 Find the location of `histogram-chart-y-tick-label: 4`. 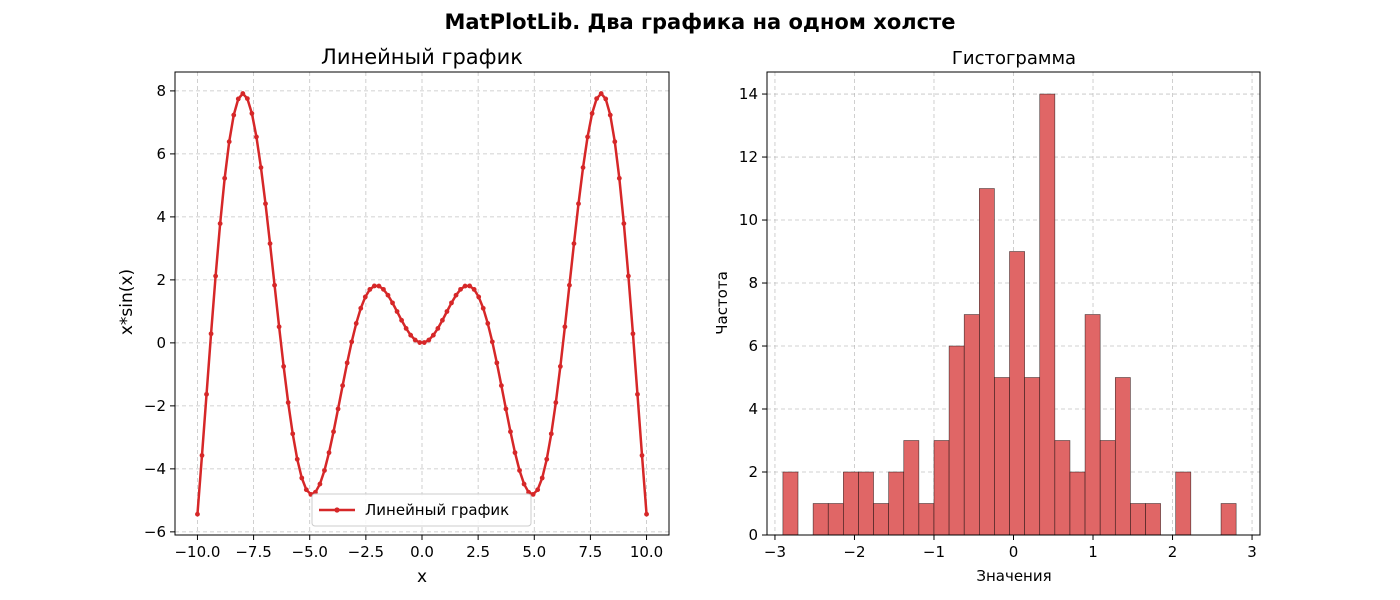

histogram-chart-y-tick-label: 4 is located at coordinates (753, 409).